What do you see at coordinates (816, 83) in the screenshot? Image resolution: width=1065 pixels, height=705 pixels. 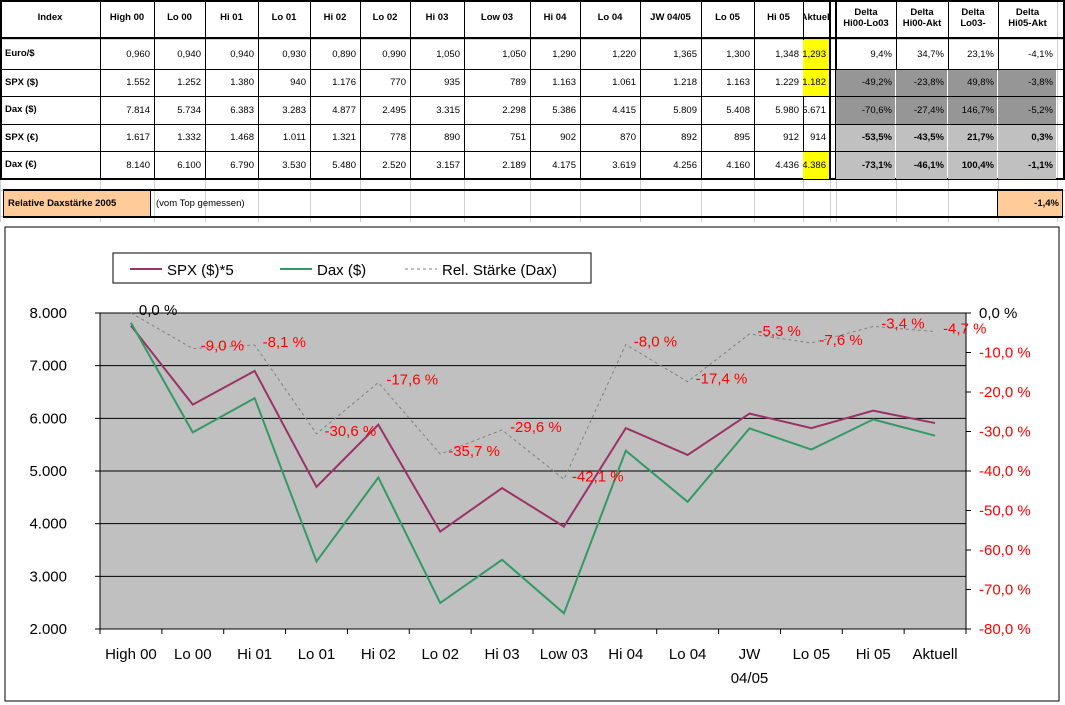 I see `table-cell: 1.182` at bounding box center [816, 83].